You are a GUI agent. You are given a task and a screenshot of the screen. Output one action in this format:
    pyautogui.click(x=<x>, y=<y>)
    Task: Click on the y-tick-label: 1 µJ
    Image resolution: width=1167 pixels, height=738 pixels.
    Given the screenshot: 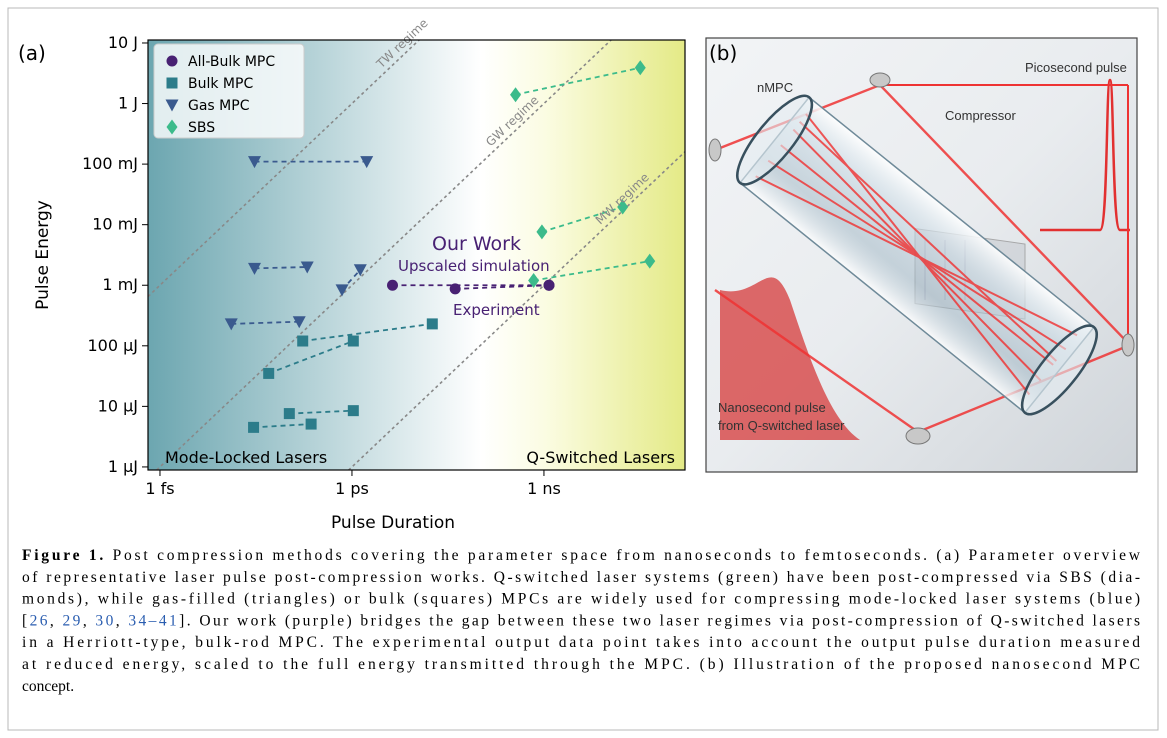 What is the action you would take?
    pyautogui.click(x=123, y=466)
    